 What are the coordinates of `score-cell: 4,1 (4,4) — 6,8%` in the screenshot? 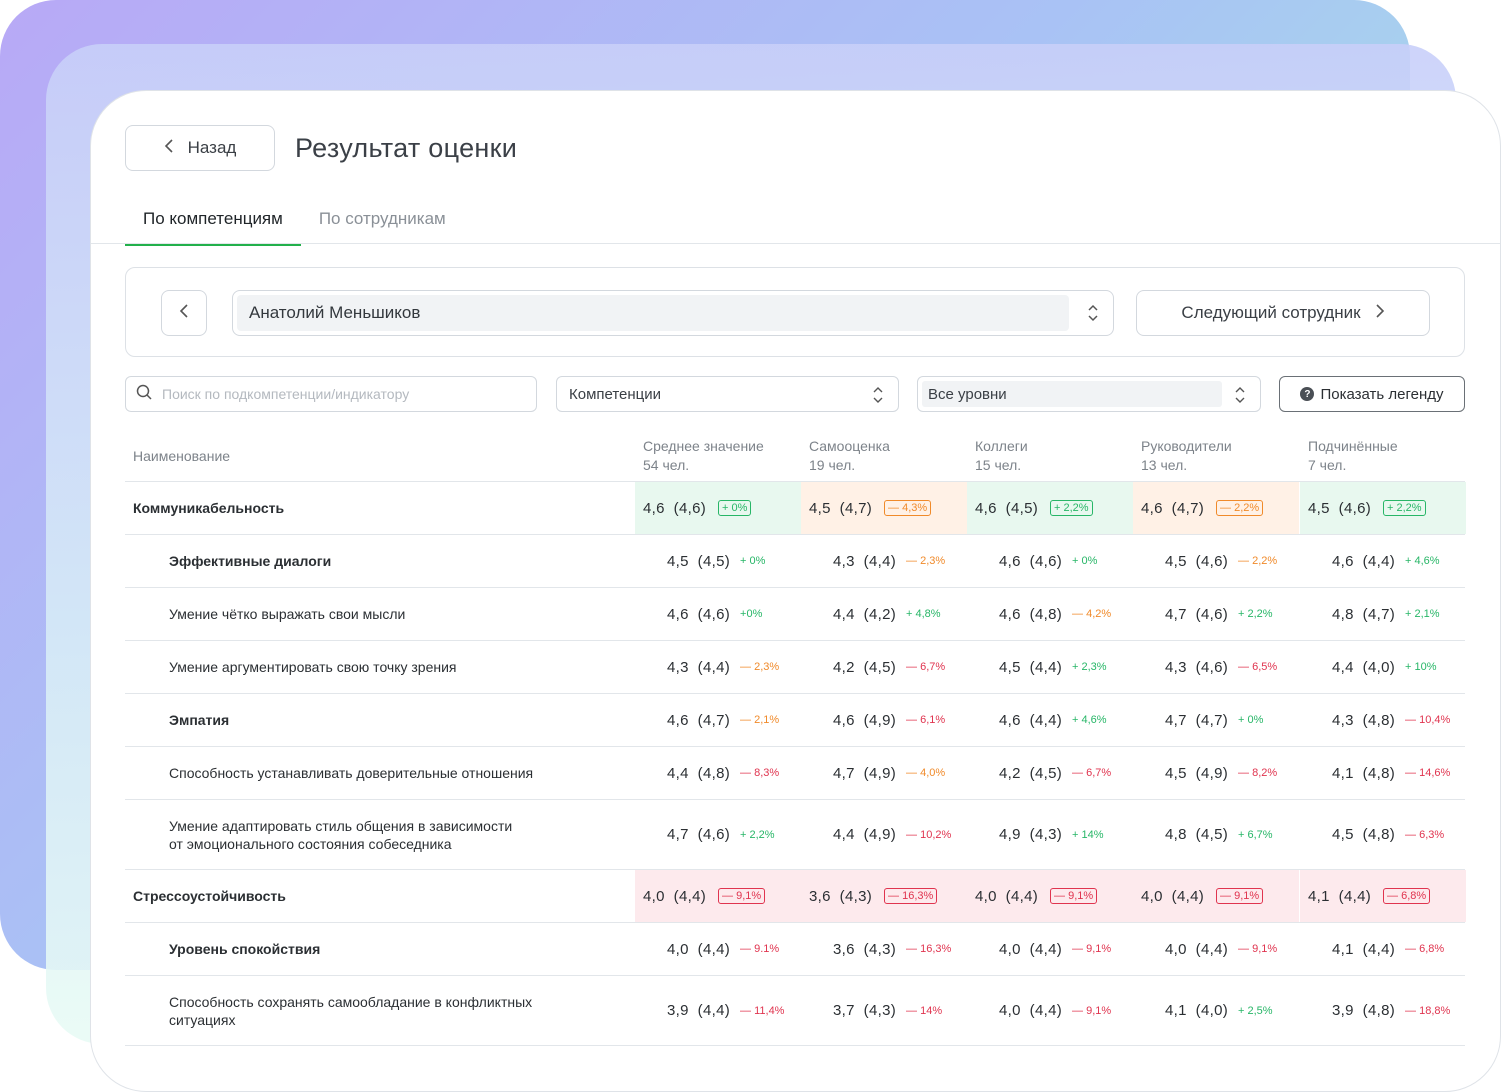 It's located at (1383, 949).